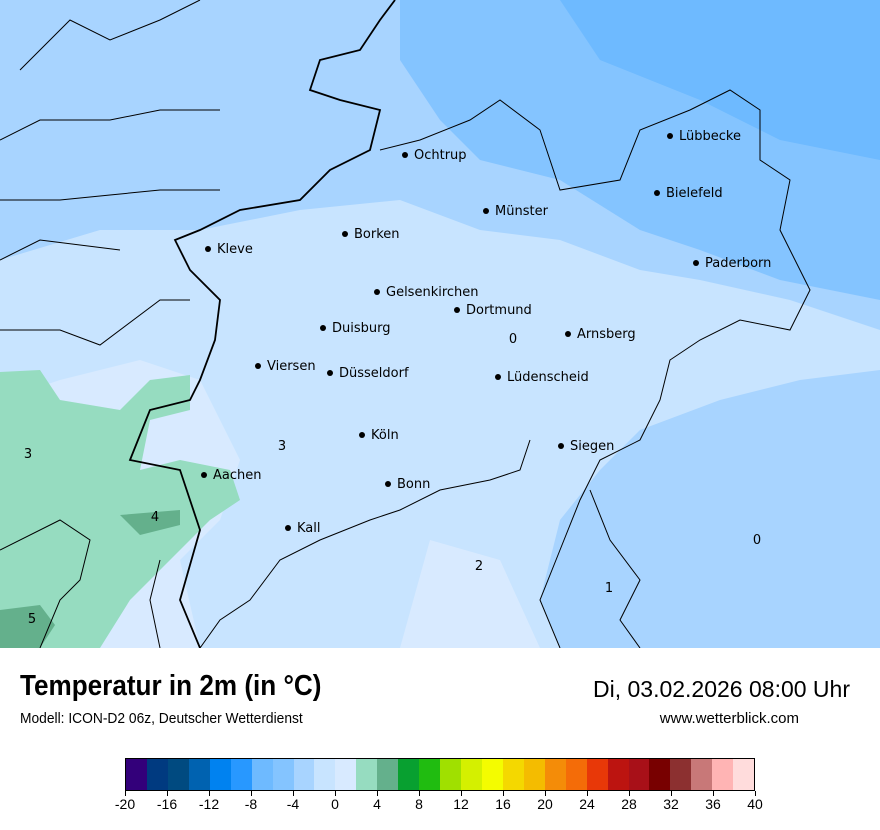 The width and height of the screenshot is (880, 830). Describe the element at coordinates (694, 193) in the screenshot. I see `city-label: Bielefeld` at that location.